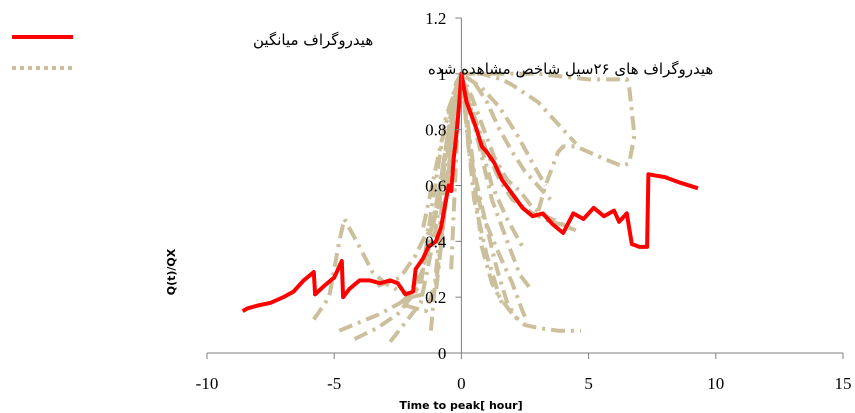 The width and height of the screenshot is (855, 413). I want to click on legend-label-average: هیدروگراف میانگین, so click(313, 40).